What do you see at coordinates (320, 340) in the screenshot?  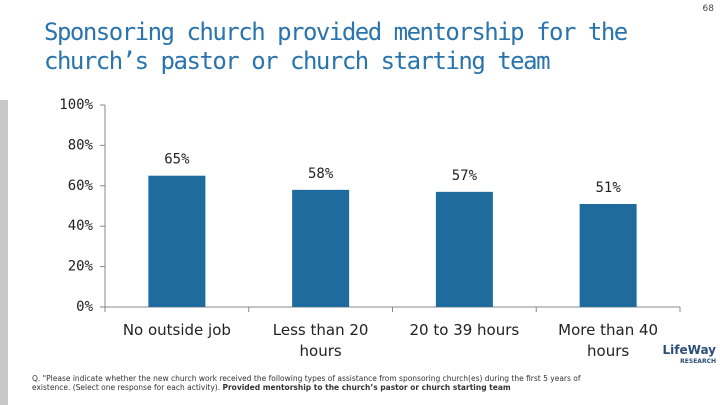 I see `x-tick-label: Less than 20 hours` at bounding box center [320, 340].